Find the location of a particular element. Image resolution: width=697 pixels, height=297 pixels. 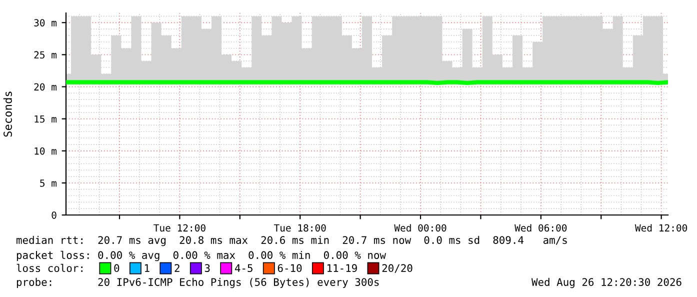

text: packet loss: 0.00 % avg 0.00 % max 0.00 % min 0.00 % now is located at coordinates (201, 256).